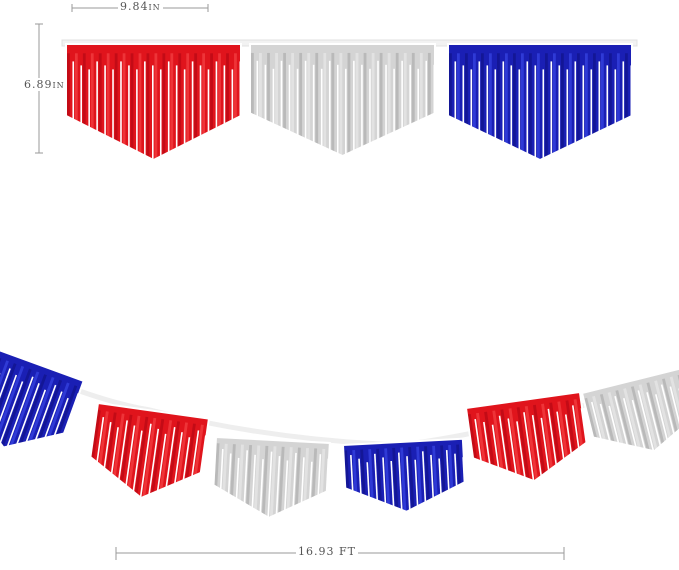 This screenshot has width=679, height=570. Describe the element at coordinates (134, 6) in the screenshot. I see `width-value: 9.84` at that location.